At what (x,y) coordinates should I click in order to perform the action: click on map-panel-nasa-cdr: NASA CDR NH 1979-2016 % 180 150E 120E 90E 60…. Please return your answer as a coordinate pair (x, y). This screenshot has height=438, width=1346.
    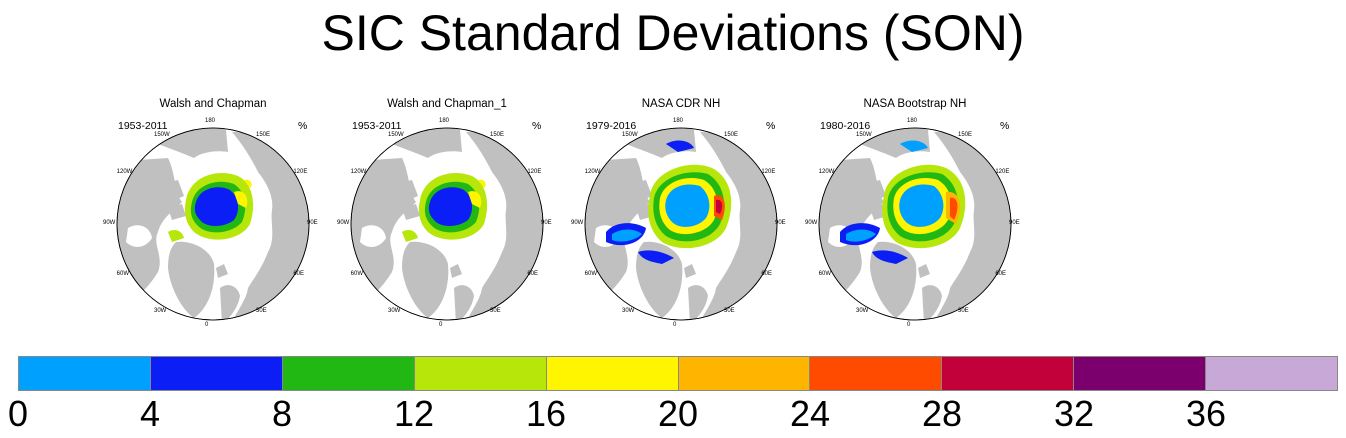
    Looking at the image, I should click on (681, 217).